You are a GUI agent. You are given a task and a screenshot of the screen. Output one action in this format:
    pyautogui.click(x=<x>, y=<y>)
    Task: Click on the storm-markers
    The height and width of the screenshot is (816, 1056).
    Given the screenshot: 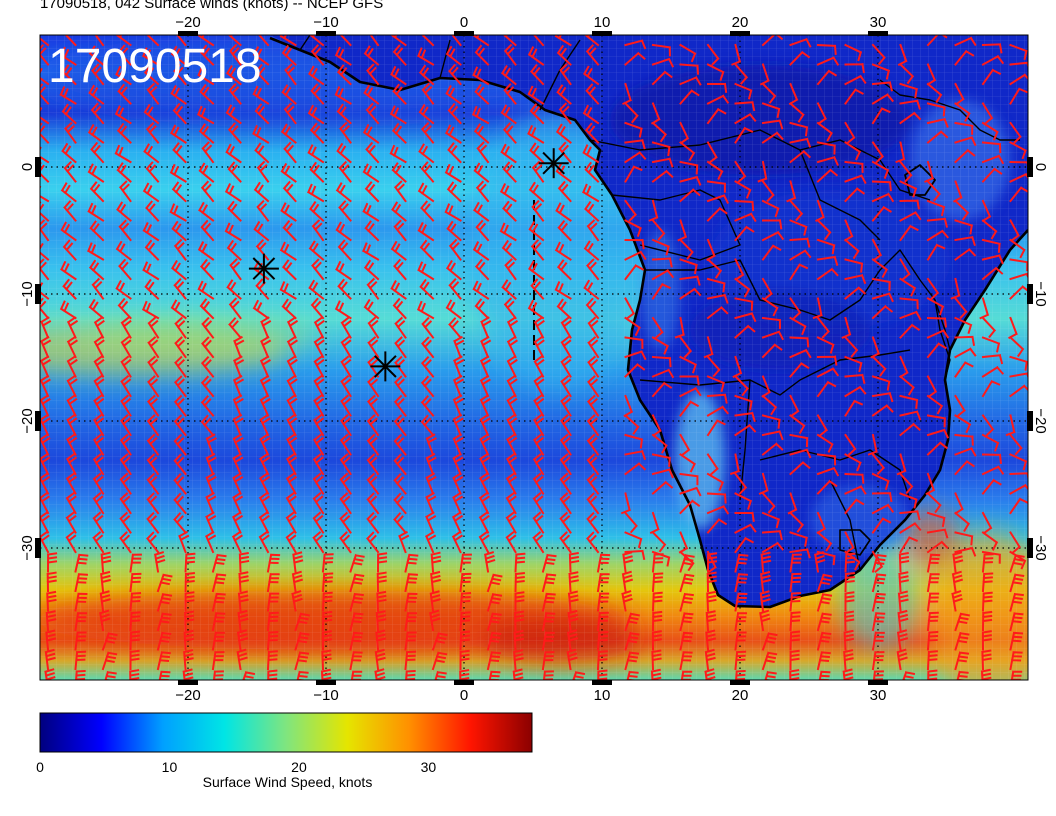 What is the action you would take?
    pyautogui.click(x=408, y=265)
    